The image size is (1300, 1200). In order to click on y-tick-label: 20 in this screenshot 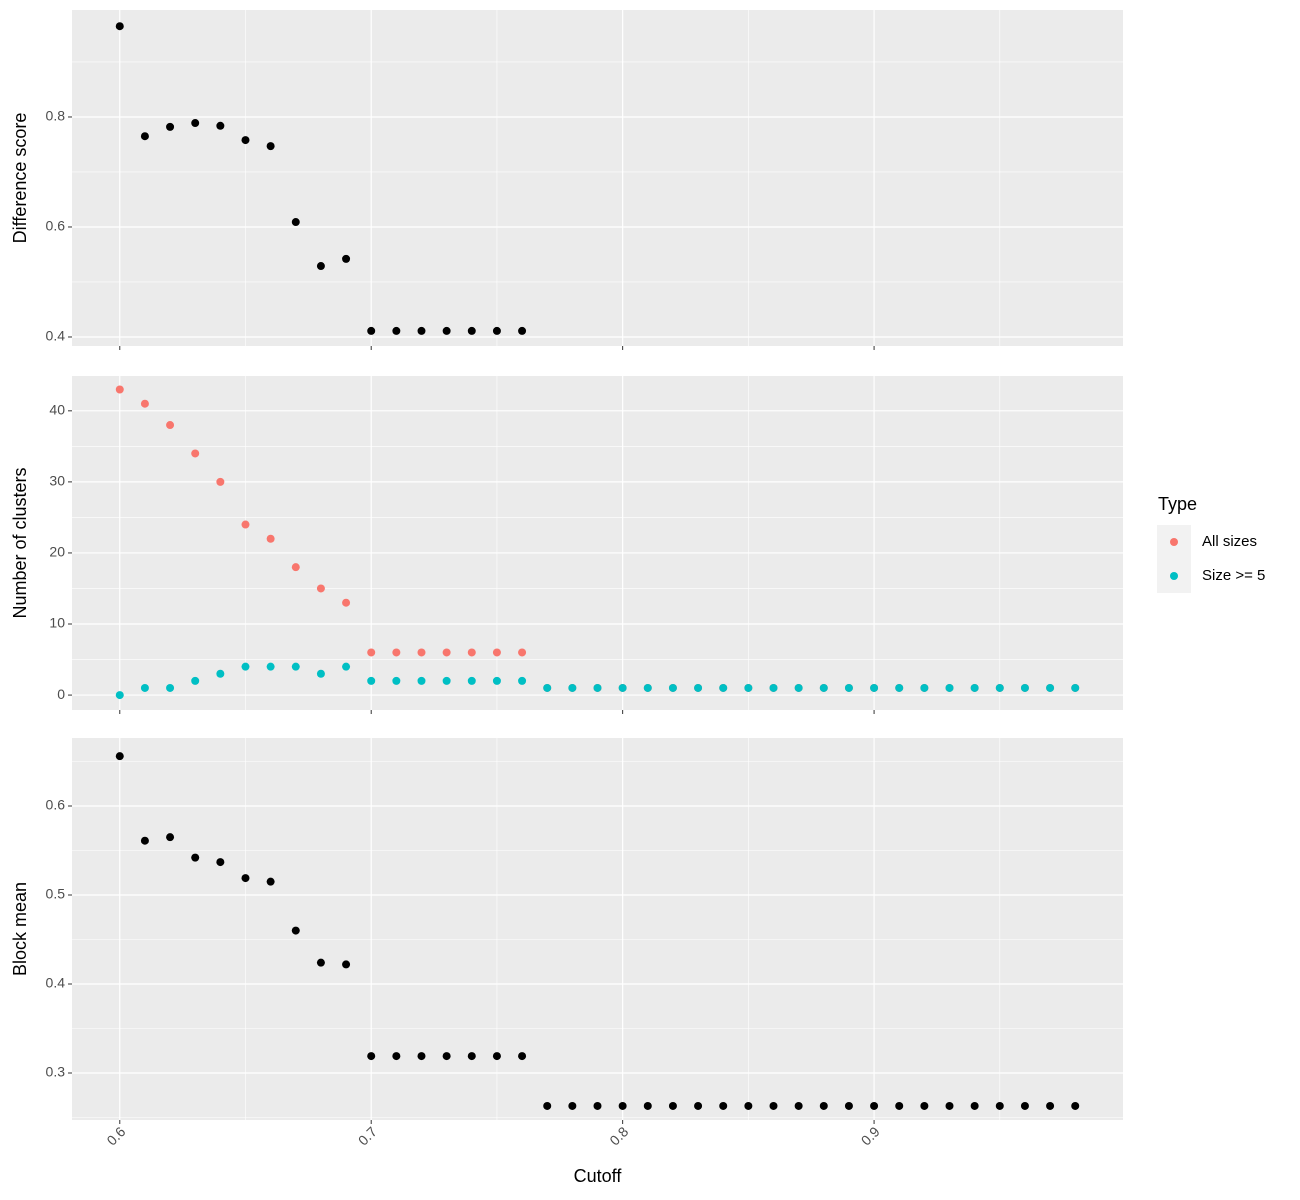, I will do `click(57, 552)`.